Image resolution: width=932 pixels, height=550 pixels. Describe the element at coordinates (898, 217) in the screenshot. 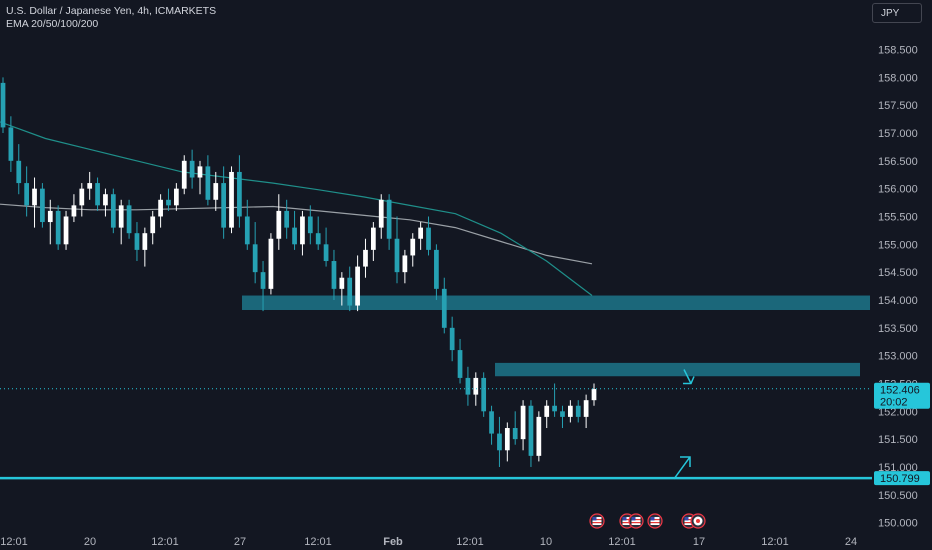

I see `price-tick-label: 155.500` at that location.